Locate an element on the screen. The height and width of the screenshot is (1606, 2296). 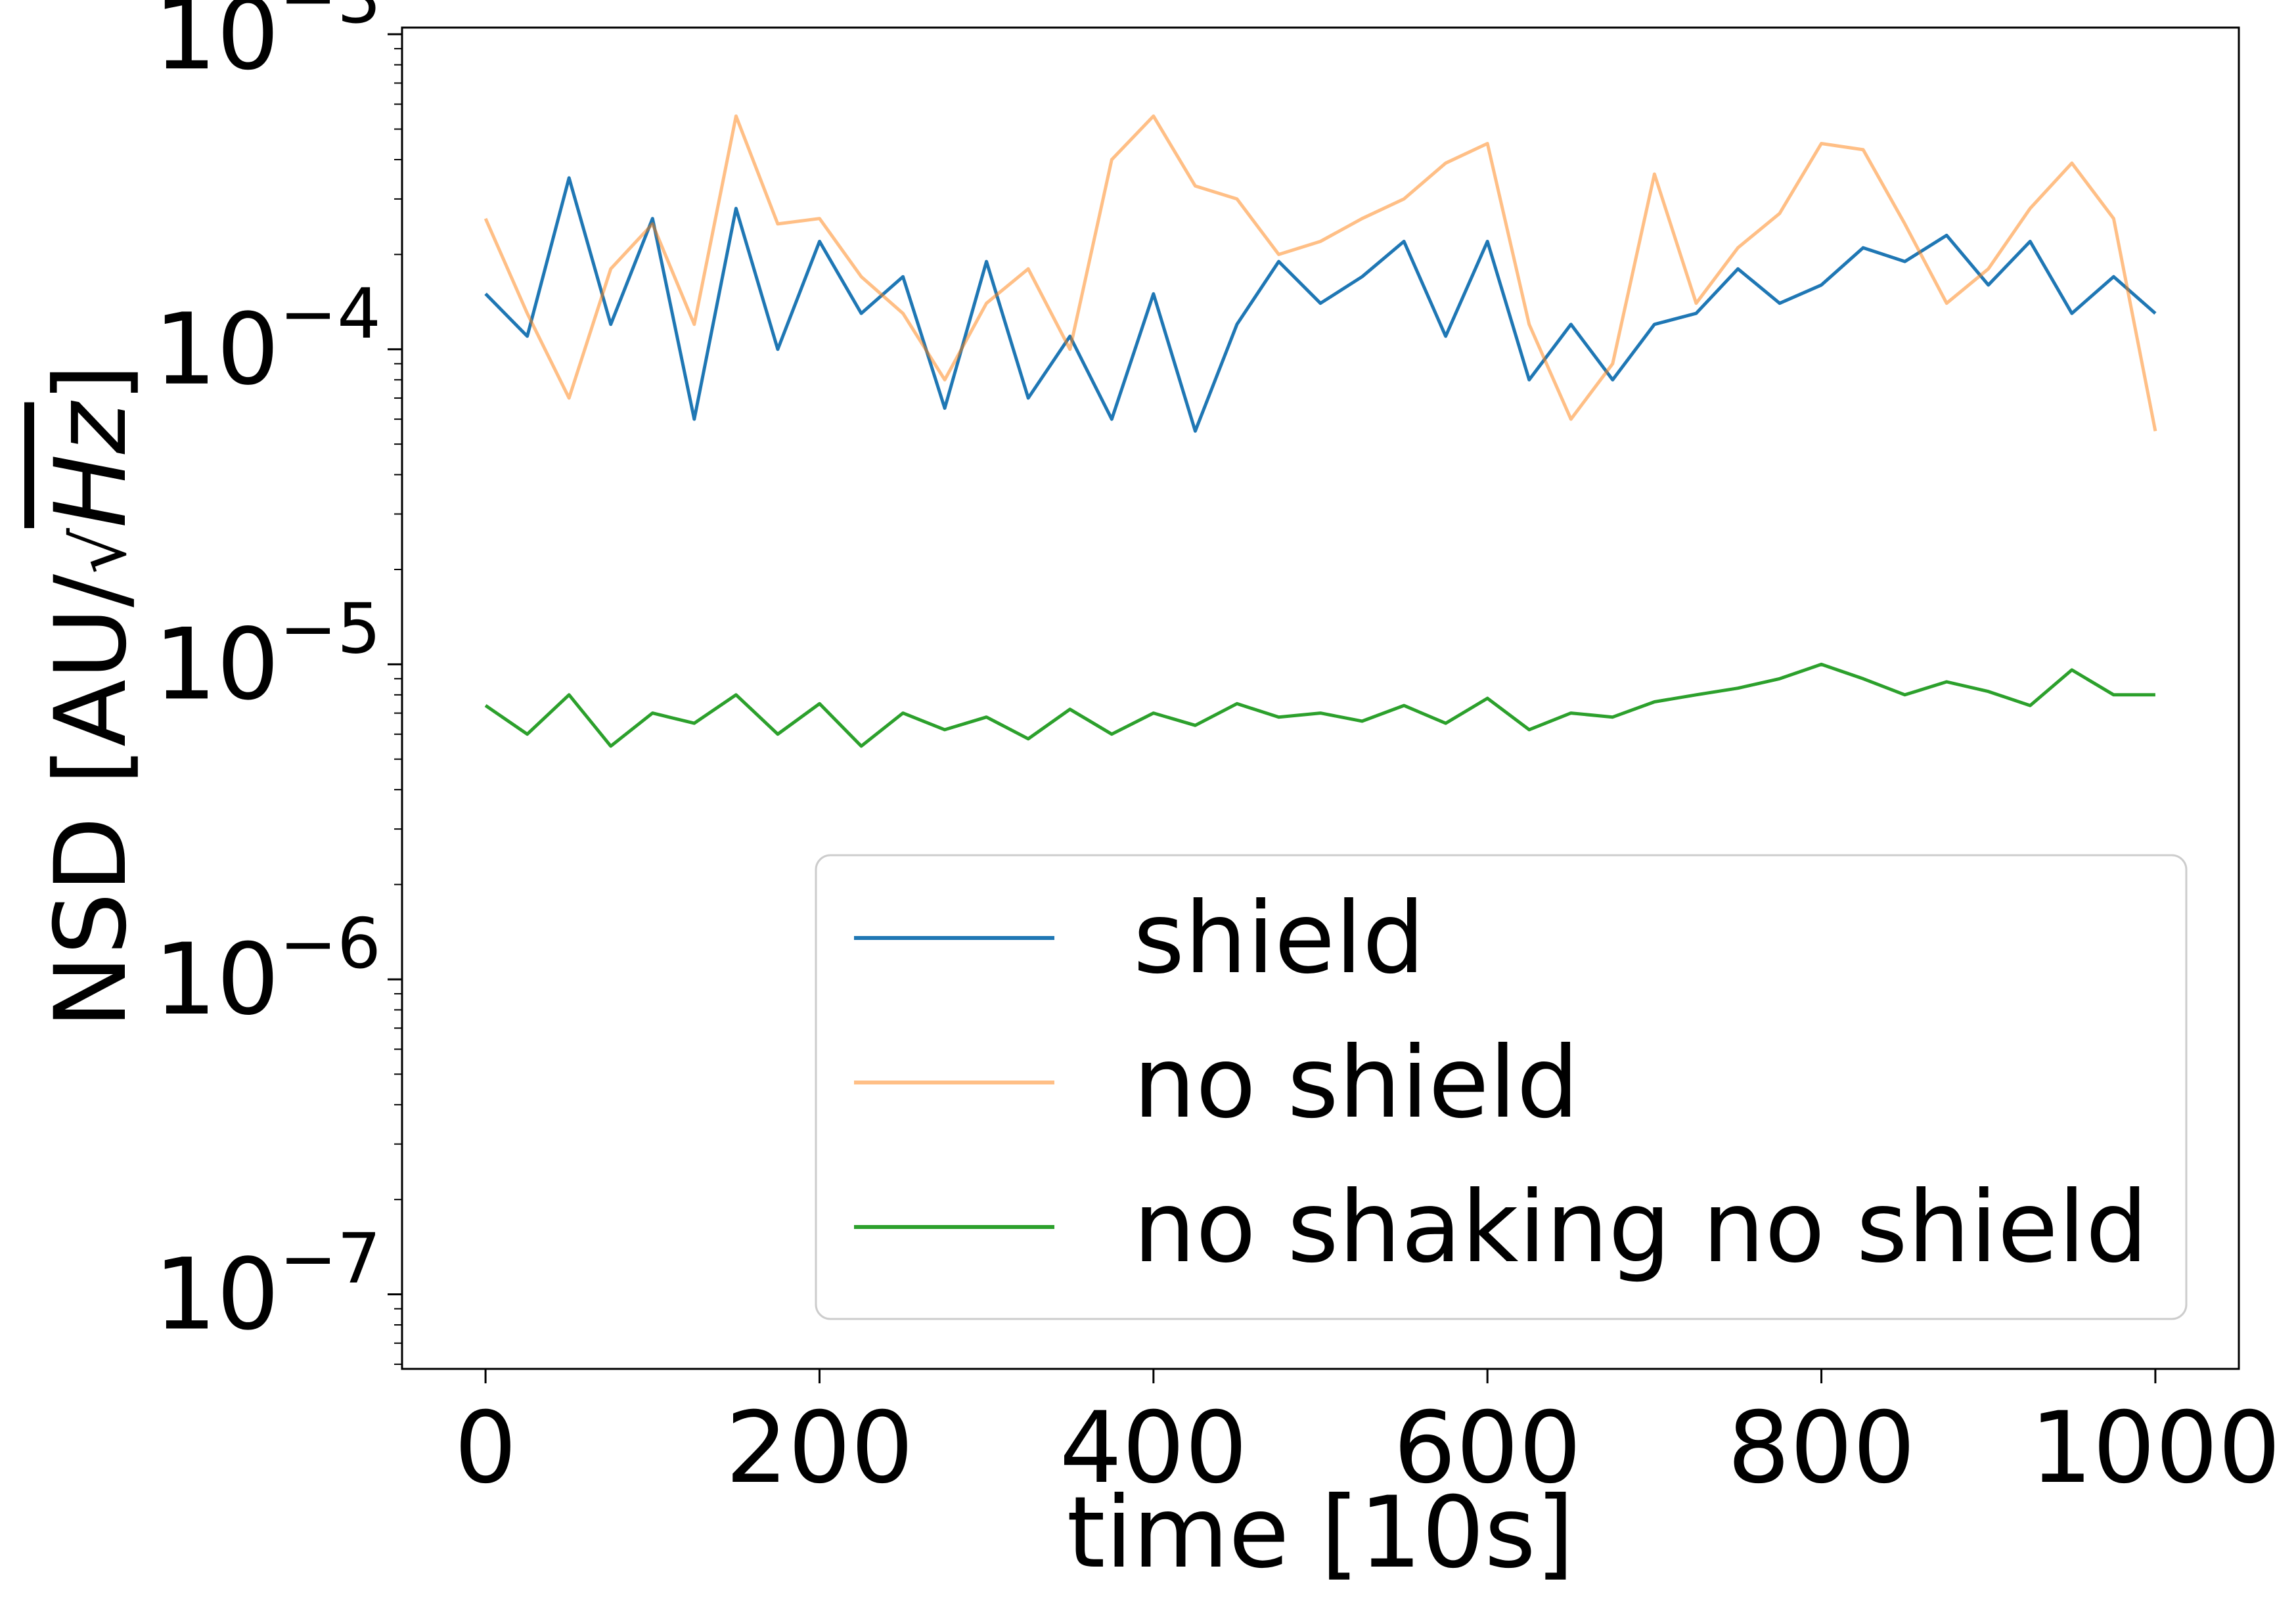
y-axis: 10⁻⁷ 10⁻⁶ 10⁻⁵ 10⁻⁴ 10−3 is located at coordinates (278, 683).